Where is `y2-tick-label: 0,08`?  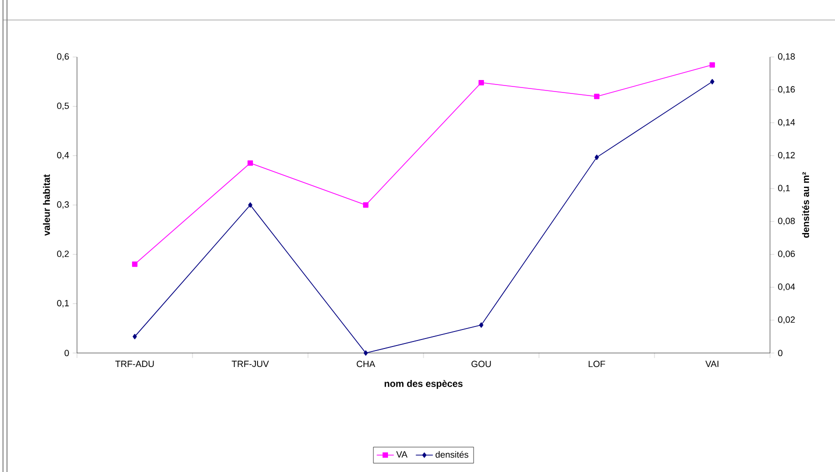 y2-tick-label: 0,08 is located at coordinates (786, 222).